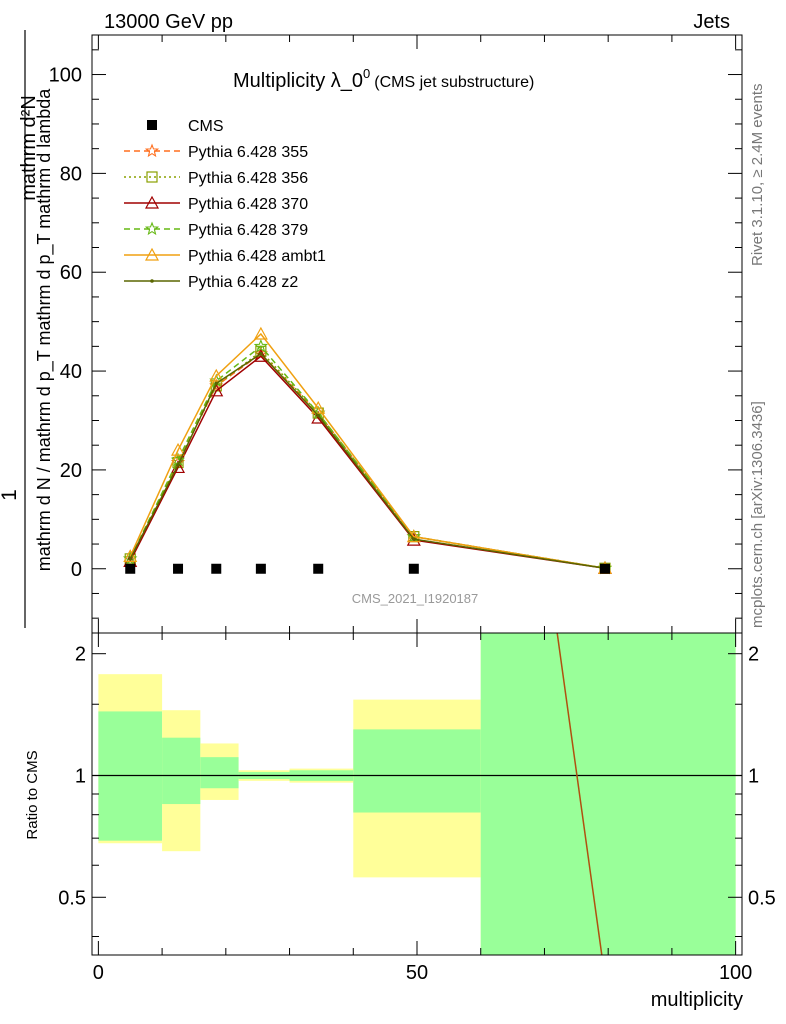 This screenshot has height=1024, width=786. What do you see at coordinates (257, 256) in the screenshot?
I see `legend-label: Pythia 6.428 ambt1` at bounding box center [257, 256].